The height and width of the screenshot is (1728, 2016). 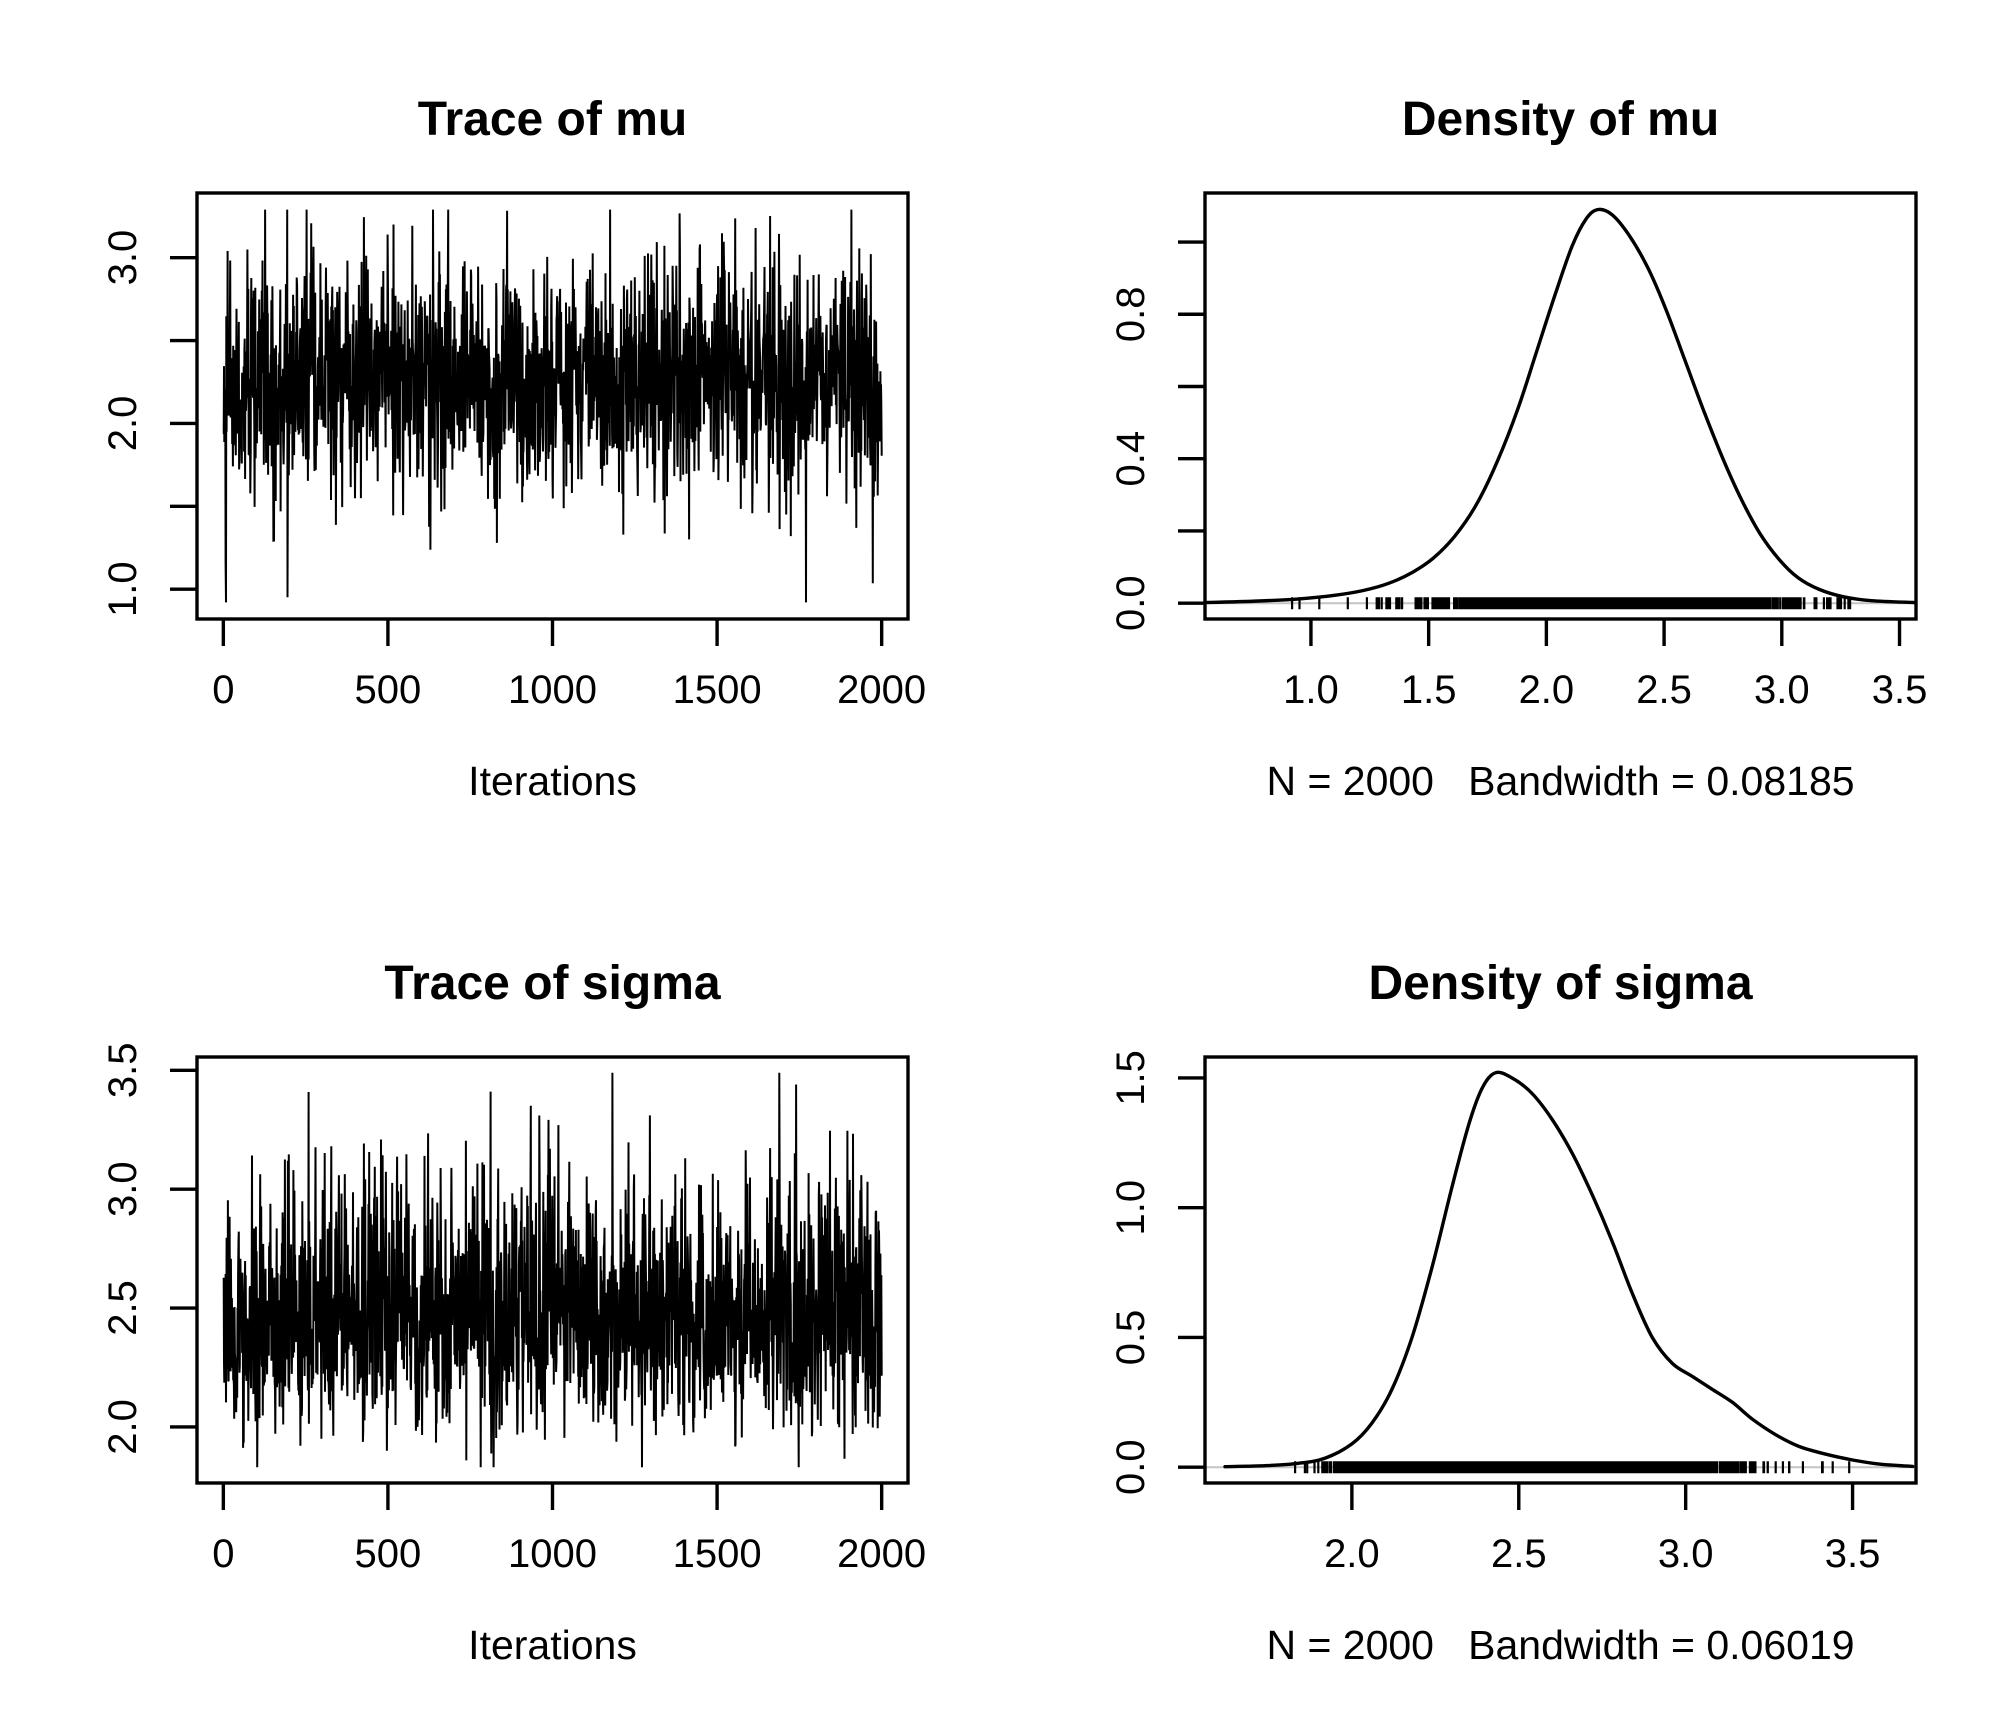 What do you see at coordinates (1311, 690) in the screenshot?
I see `x-tick-label: 1.0` at bounding box center [1311, 690].